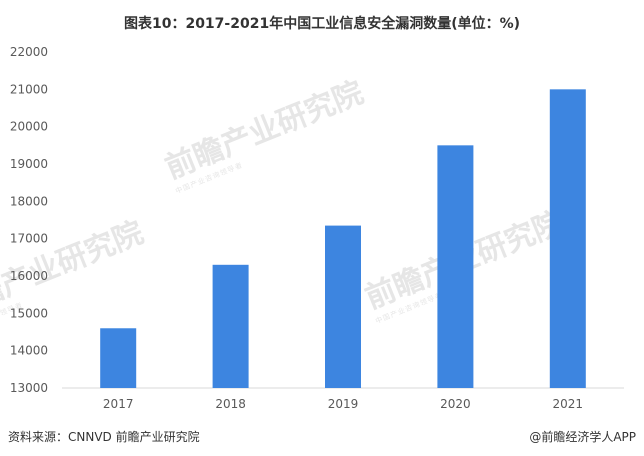 The height and width of the screenshot is (456, 644). I want to click on x-tick-label: 2017, so click(118, 404).